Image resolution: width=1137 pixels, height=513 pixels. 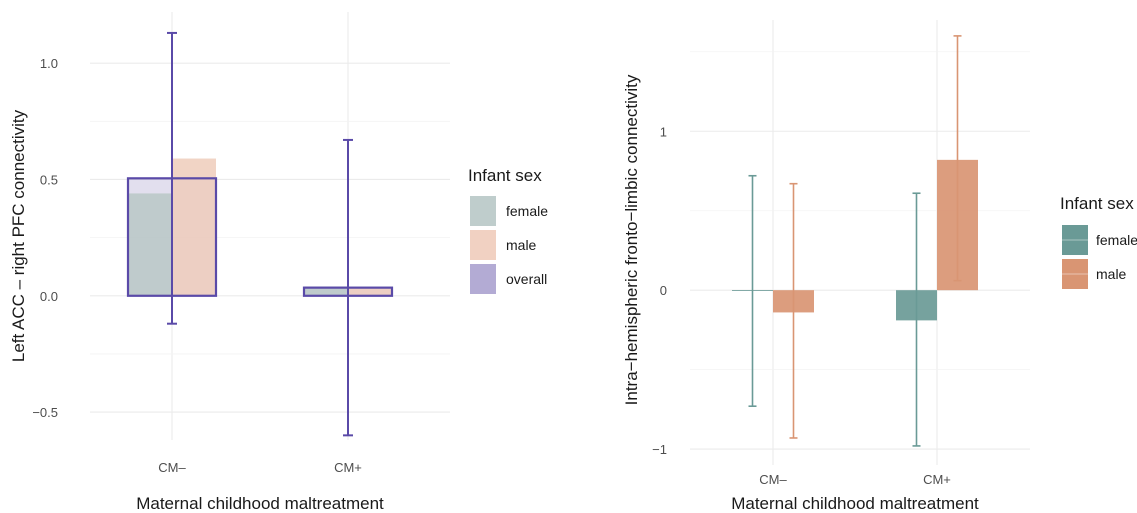 I want to click on panel-a-legend-label-overall: overall, so click(x=526, y=279).